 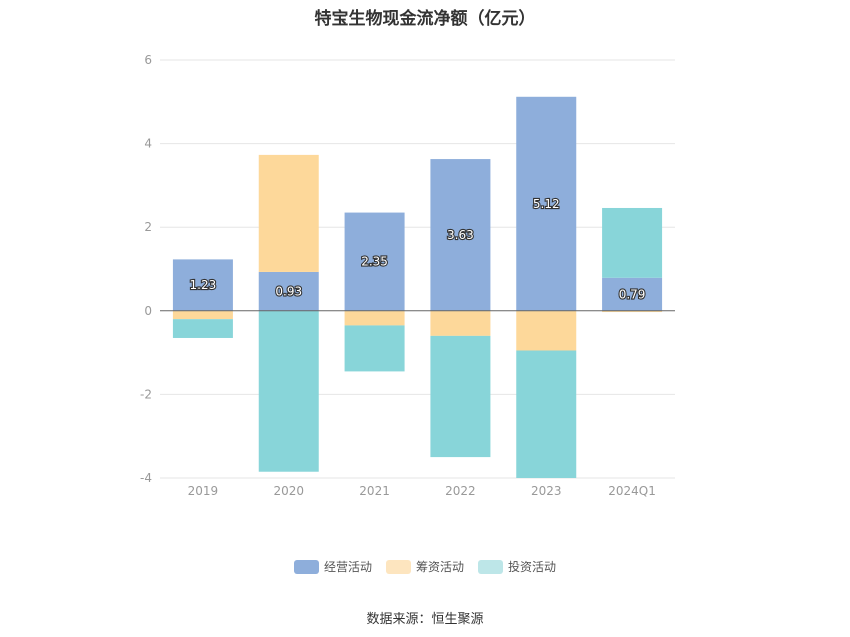 I want to click on legend-item-operating: 经营活动, so click(x=332, y=566).